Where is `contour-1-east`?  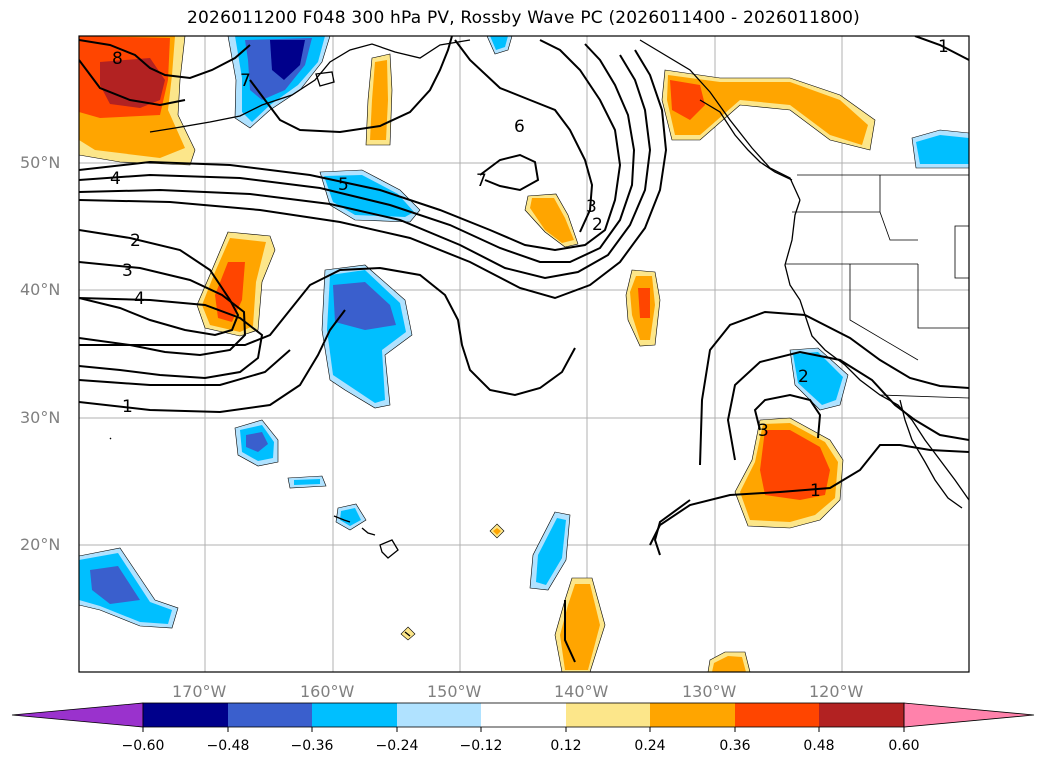 contour-1-east is located at coordinates (809, 495).